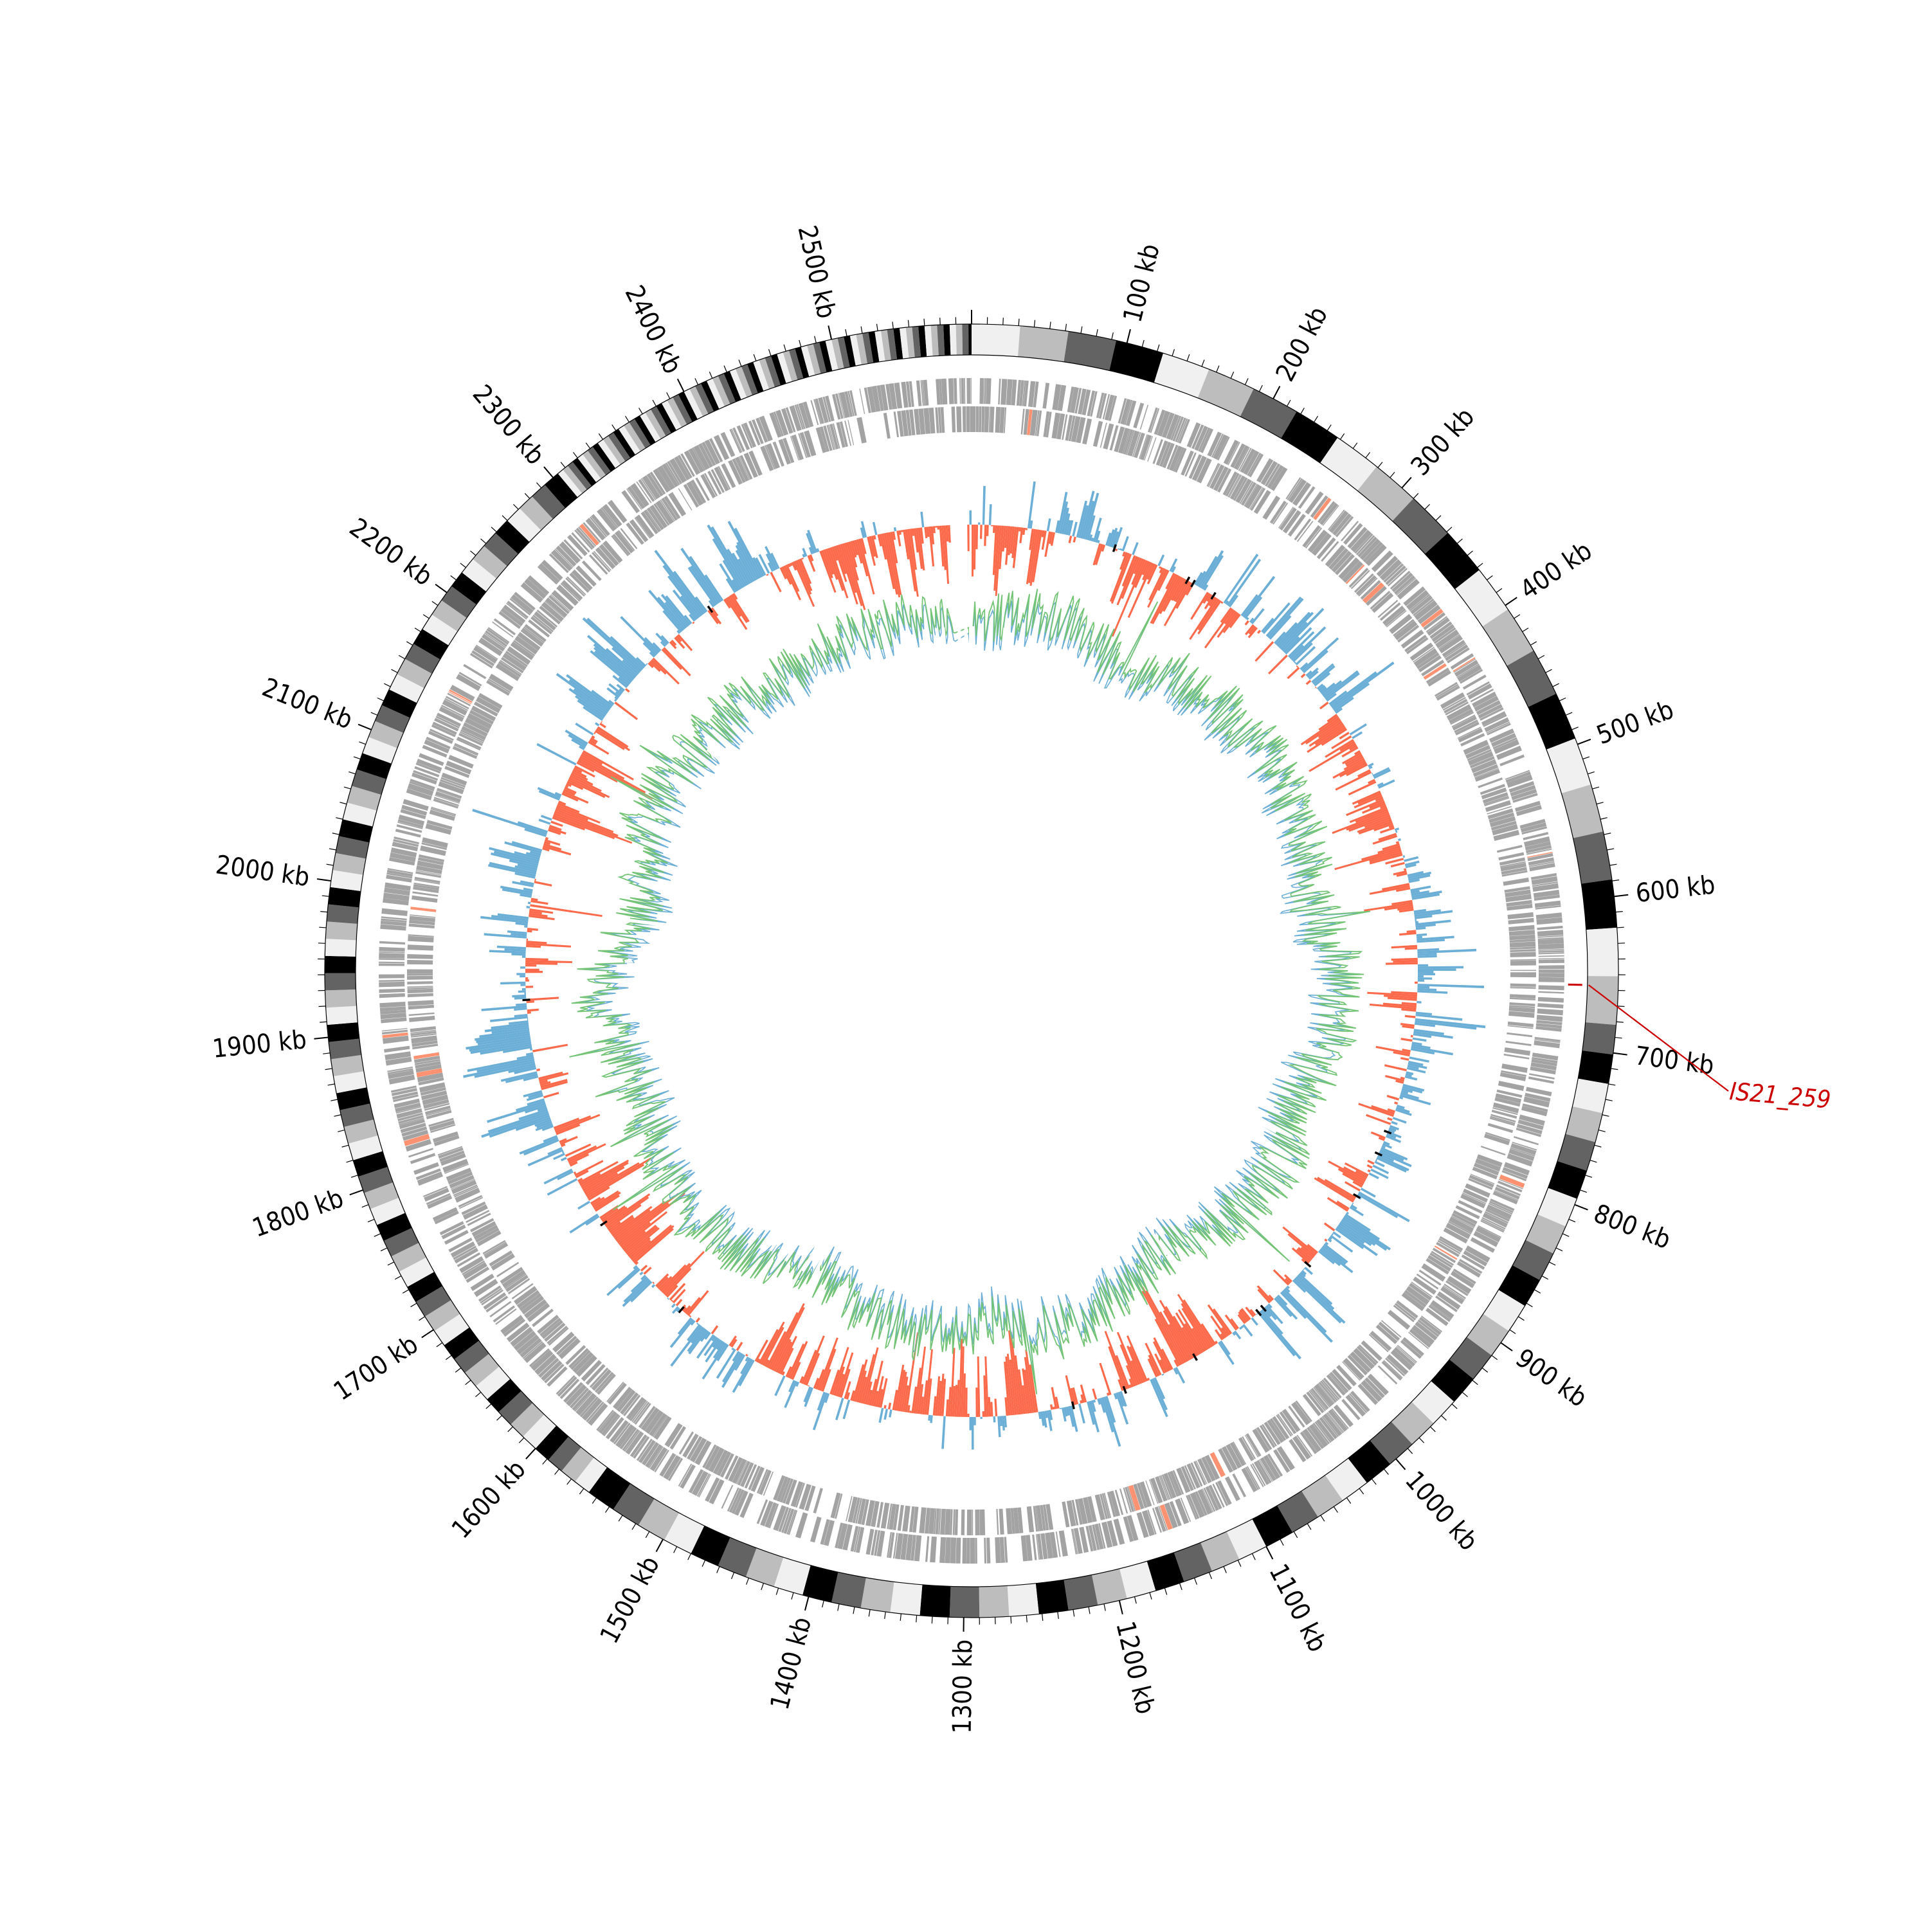 Image resolution: width=1929 pixels, height=1932 pixels. Describe the element at coordinates (1141, 283) in the screenshot. I see `tick-label: 100 kb` at that location.